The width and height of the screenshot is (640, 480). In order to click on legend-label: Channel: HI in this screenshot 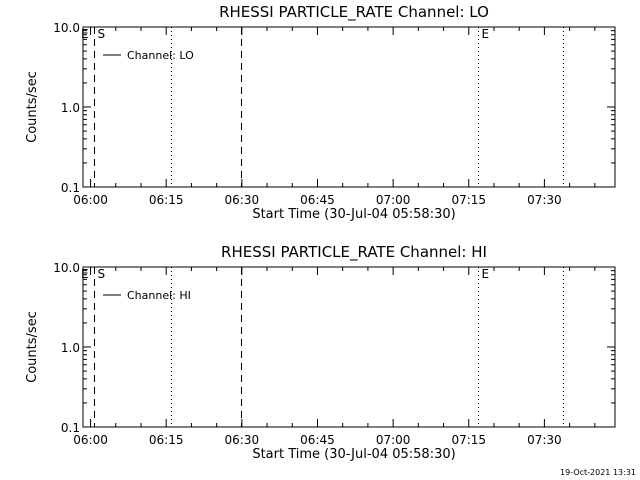, I will do `click(159, 295)`.